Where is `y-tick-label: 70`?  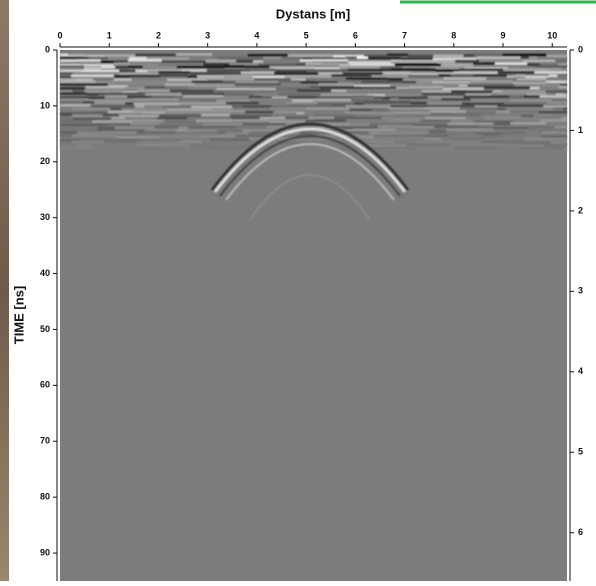 y-tick-label: 70 is located at coordinates (45, 441).